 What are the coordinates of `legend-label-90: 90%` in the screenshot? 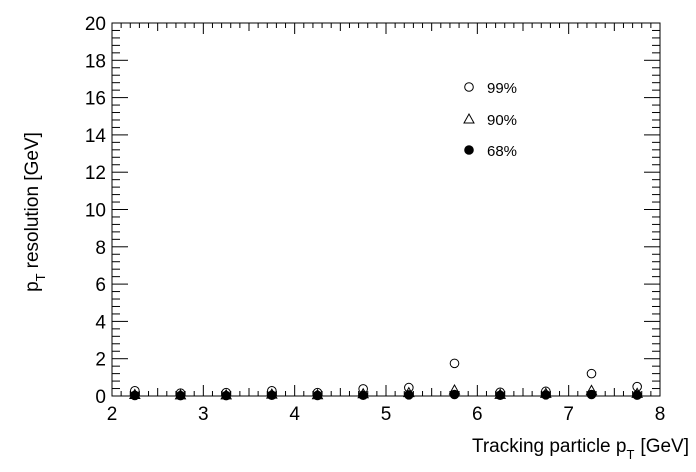 It's located at (502, 120).